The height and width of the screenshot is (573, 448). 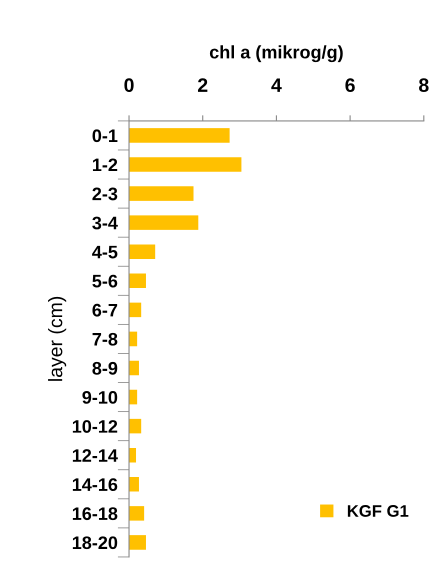 I want to click on y-tick-label: 14-16, so click(x=95, y=484).